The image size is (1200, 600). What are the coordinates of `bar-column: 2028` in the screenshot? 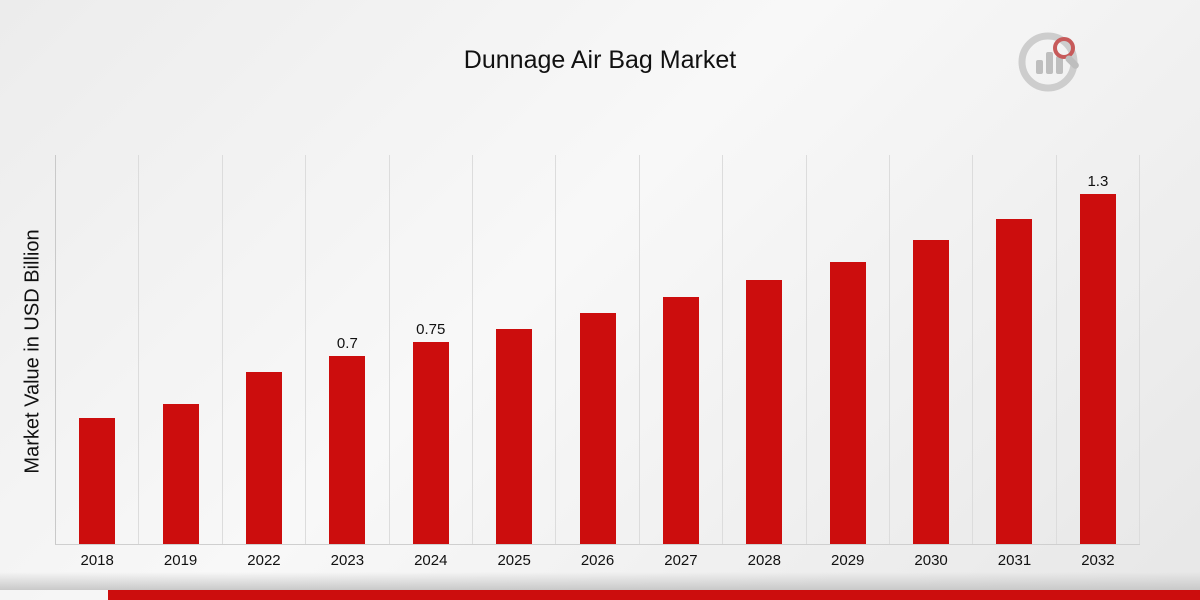 It's located at (765, 362).